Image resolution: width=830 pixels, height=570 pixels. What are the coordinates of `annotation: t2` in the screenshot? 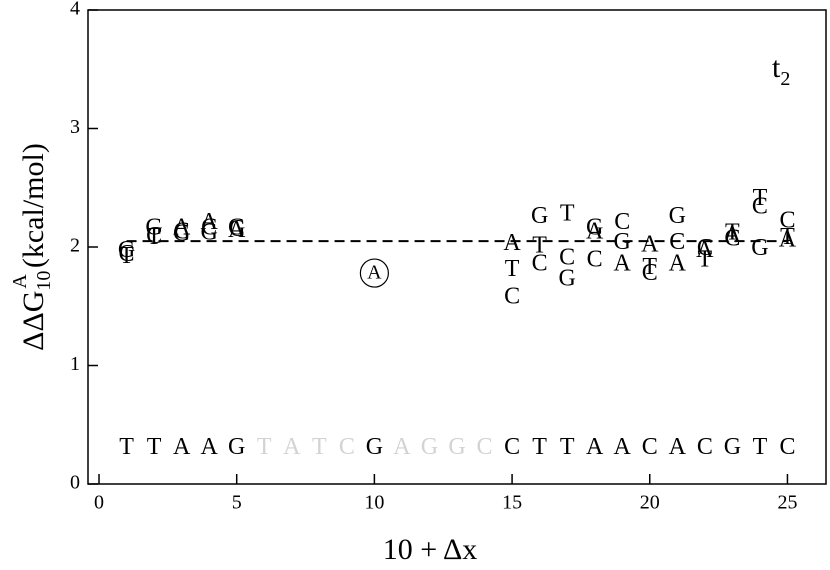 It's located at (781, 70).